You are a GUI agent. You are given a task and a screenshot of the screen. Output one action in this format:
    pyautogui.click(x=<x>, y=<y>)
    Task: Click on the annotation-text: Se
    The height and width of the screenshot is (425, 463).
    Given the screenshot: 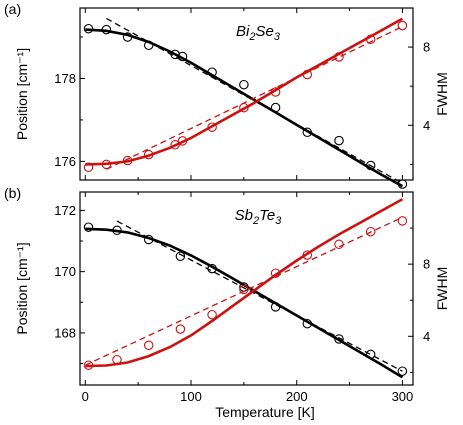 What is the action you would take?
    pyautogui.click(x=264, y=31)
    